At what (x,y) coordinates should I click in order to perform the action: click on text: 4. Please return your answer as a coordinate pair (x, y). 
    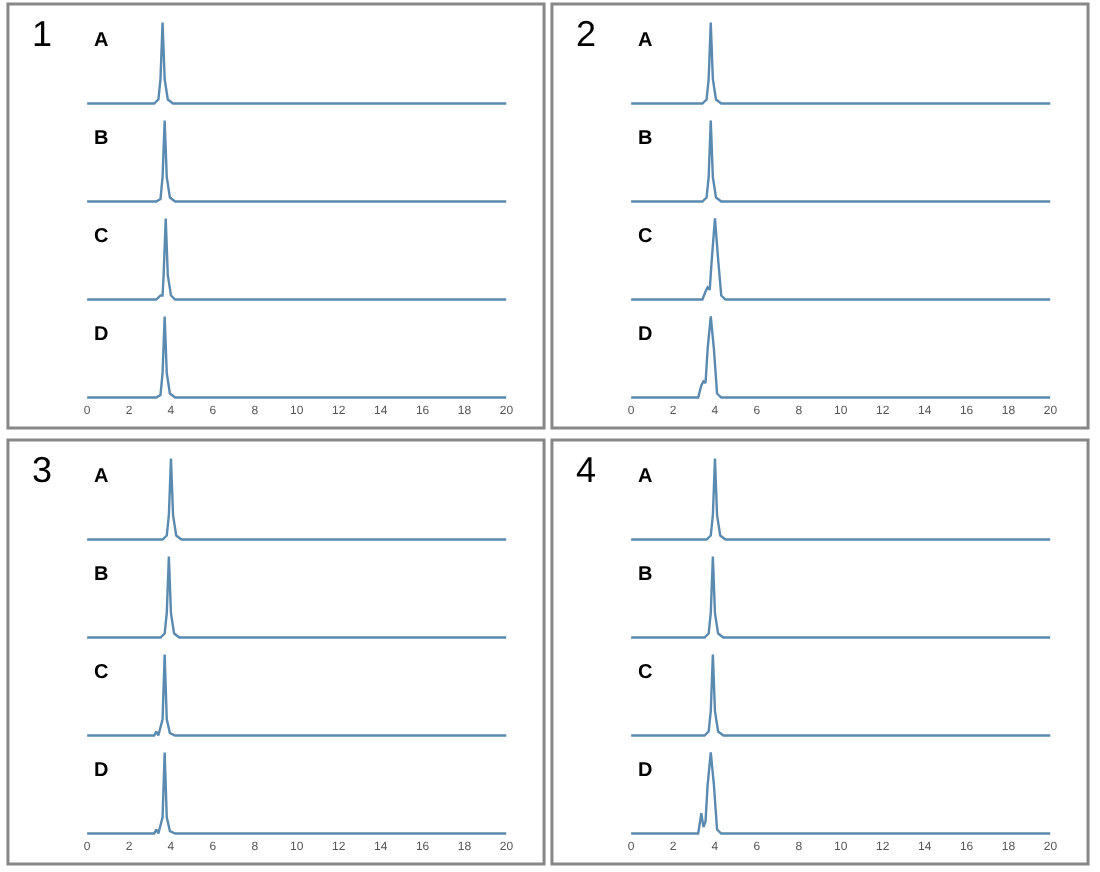
    Looking at the image, I should click on (586, 470).